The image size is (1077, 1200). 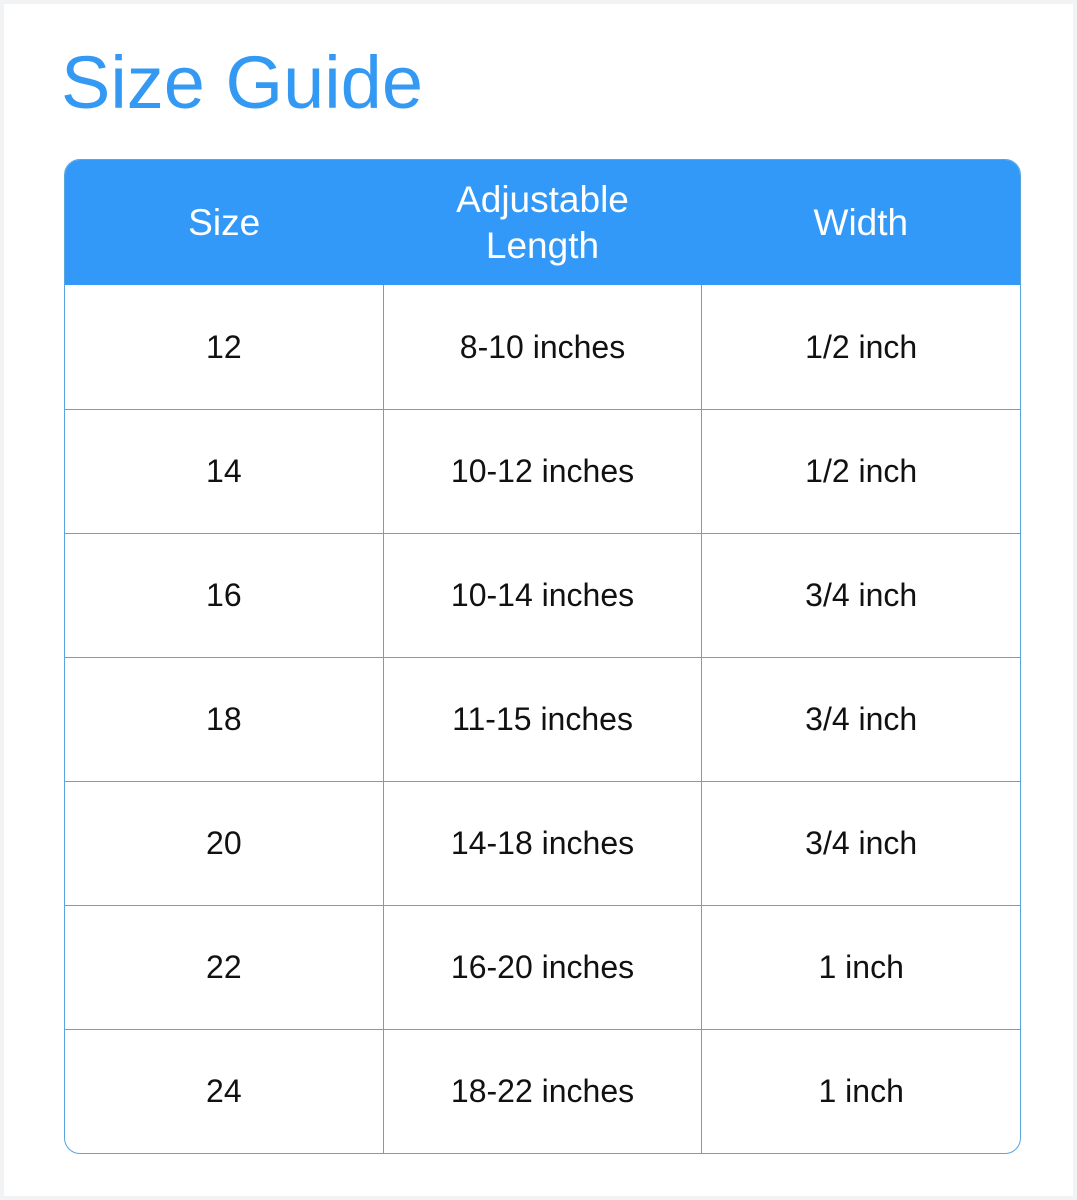 I want to click on cell-length: 11-15 inches, so click(x=542, y=719).